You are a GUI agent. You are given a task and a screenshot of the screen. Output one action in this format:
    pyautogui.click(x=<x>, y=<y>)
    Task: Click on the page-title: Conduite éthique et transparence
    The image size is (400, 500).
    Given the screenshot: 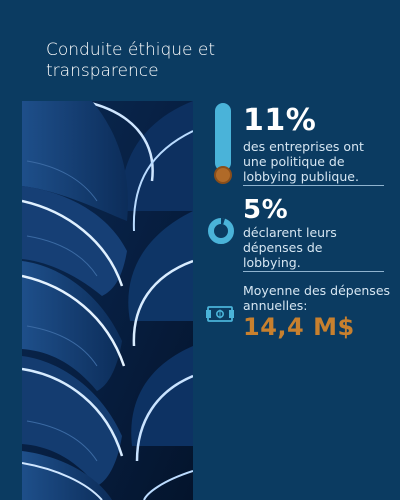 What is the action you would take?
    pyautogui.click(x=131, y=60)
    